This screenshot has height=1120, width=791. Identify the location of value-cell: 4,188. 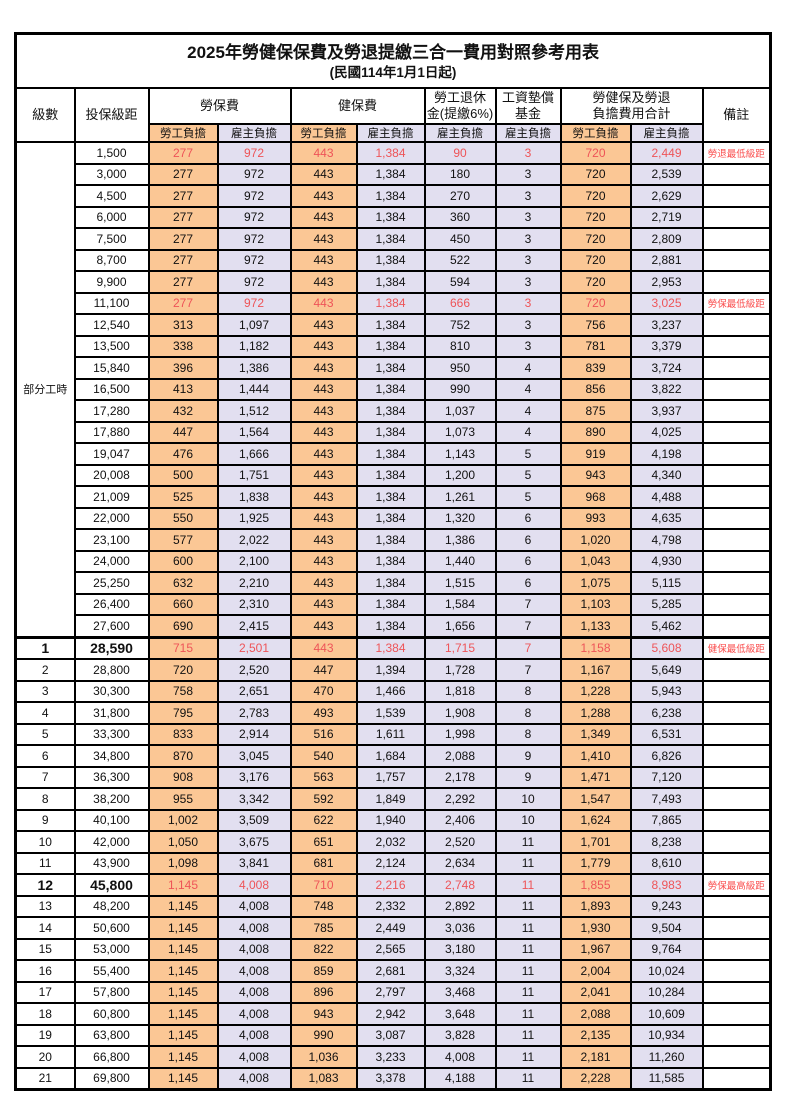
(460, 1078).